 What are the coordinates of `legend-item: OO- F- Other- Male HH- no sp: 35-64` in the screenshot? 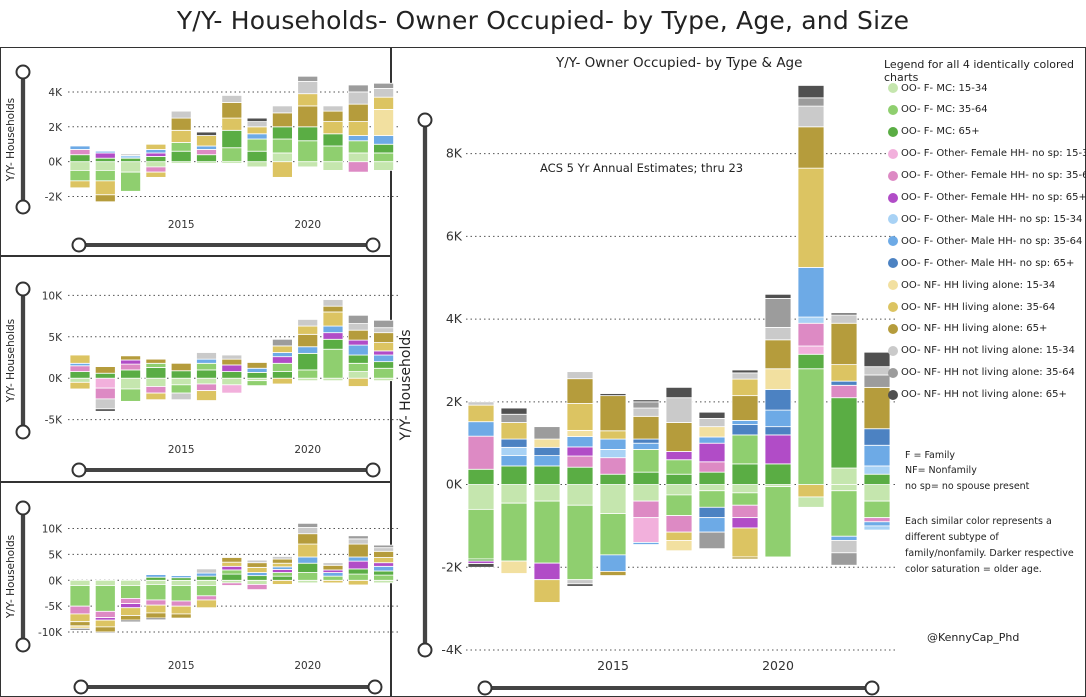 It's located at (985, 241).